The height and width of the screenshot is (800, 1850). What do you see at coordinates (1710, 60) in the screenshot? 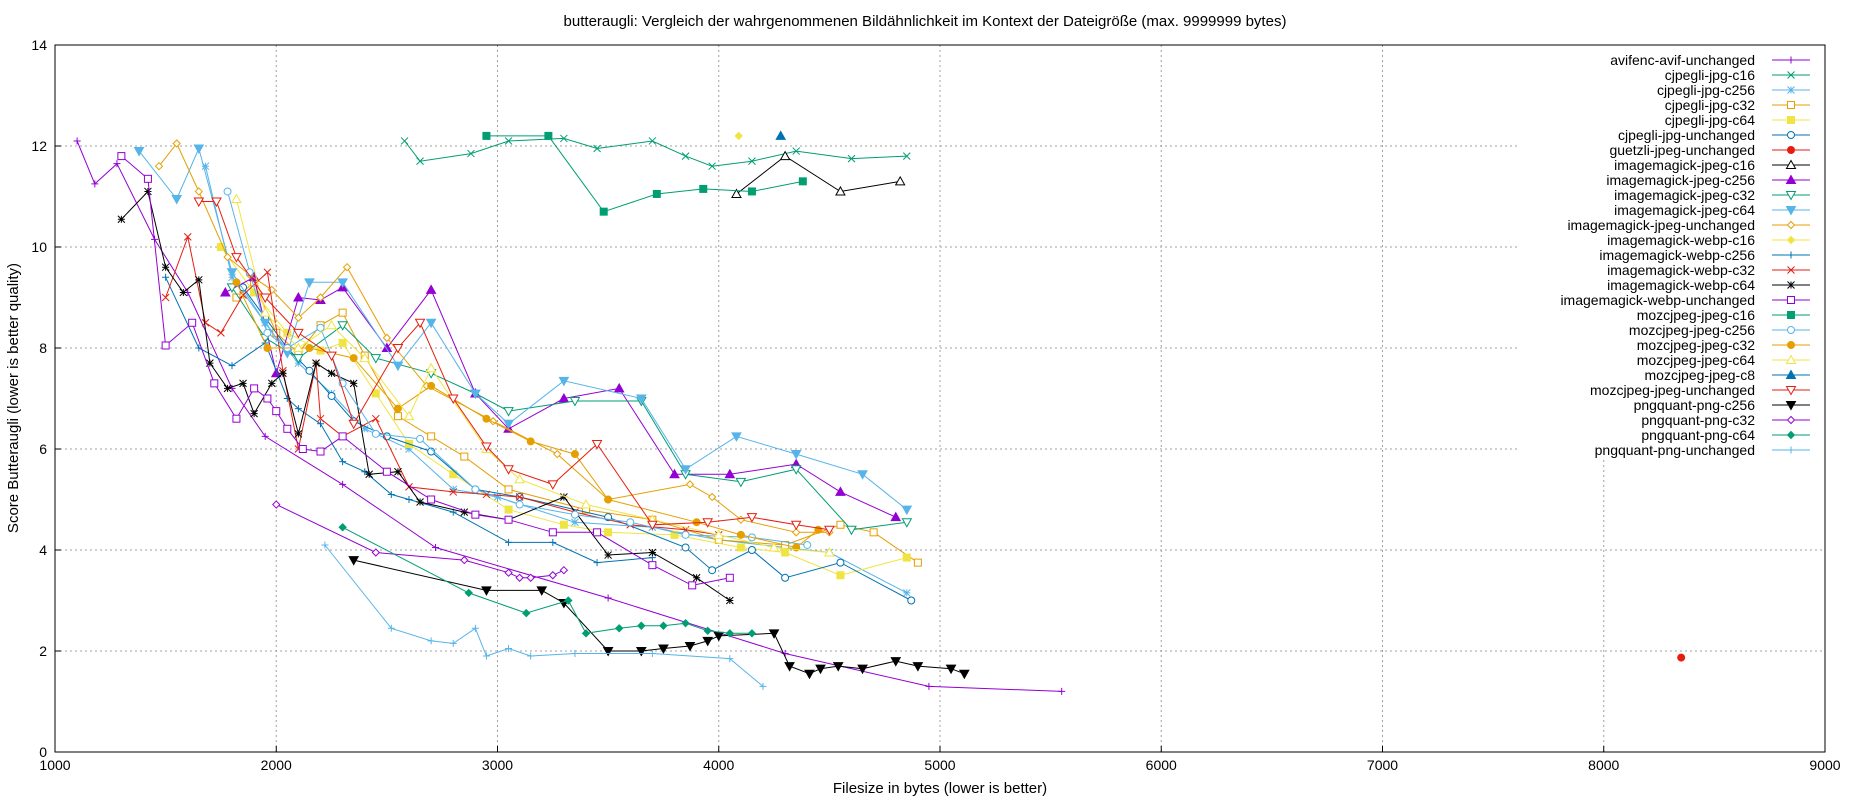
I see `legend-entry: avifenc-avif-unchanged` at bounding box center [1710, 60].